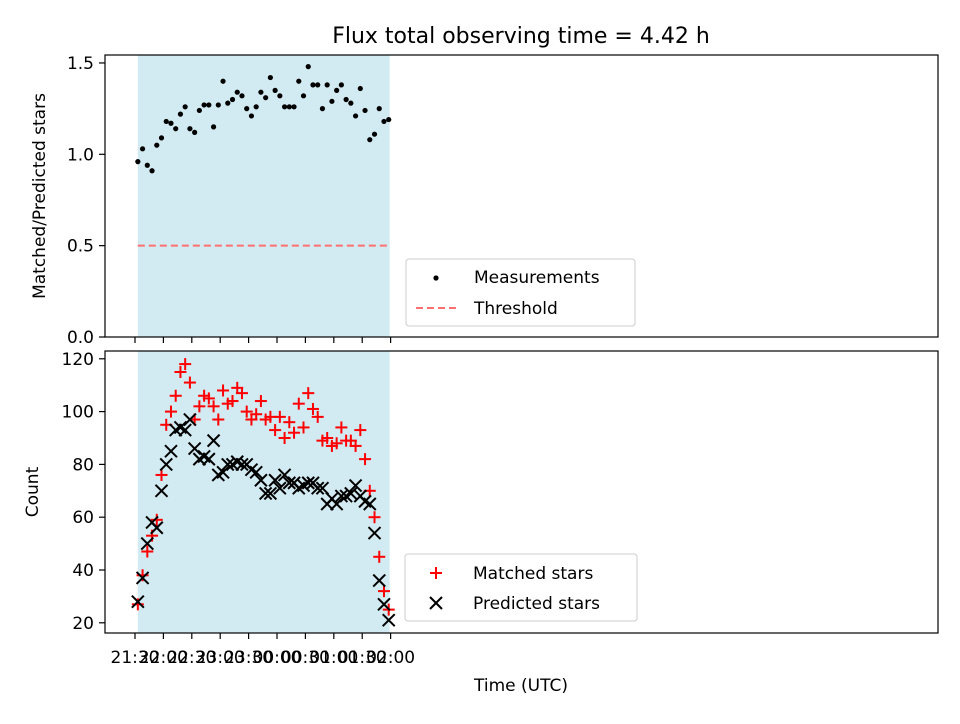  What do you see at coordinates (521, 36) in the screenshot?
I see `chart-title: Flux total observing time = 4.42 h` at bounding box center [521, 36].